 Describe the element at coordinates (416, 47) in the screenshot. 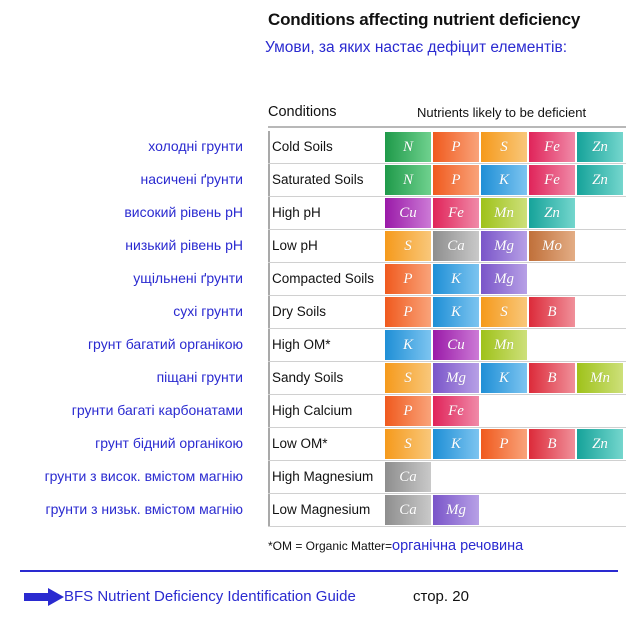

I see `page-subtitle: Умови, за яких настає дефіцит елементів:` at that location.